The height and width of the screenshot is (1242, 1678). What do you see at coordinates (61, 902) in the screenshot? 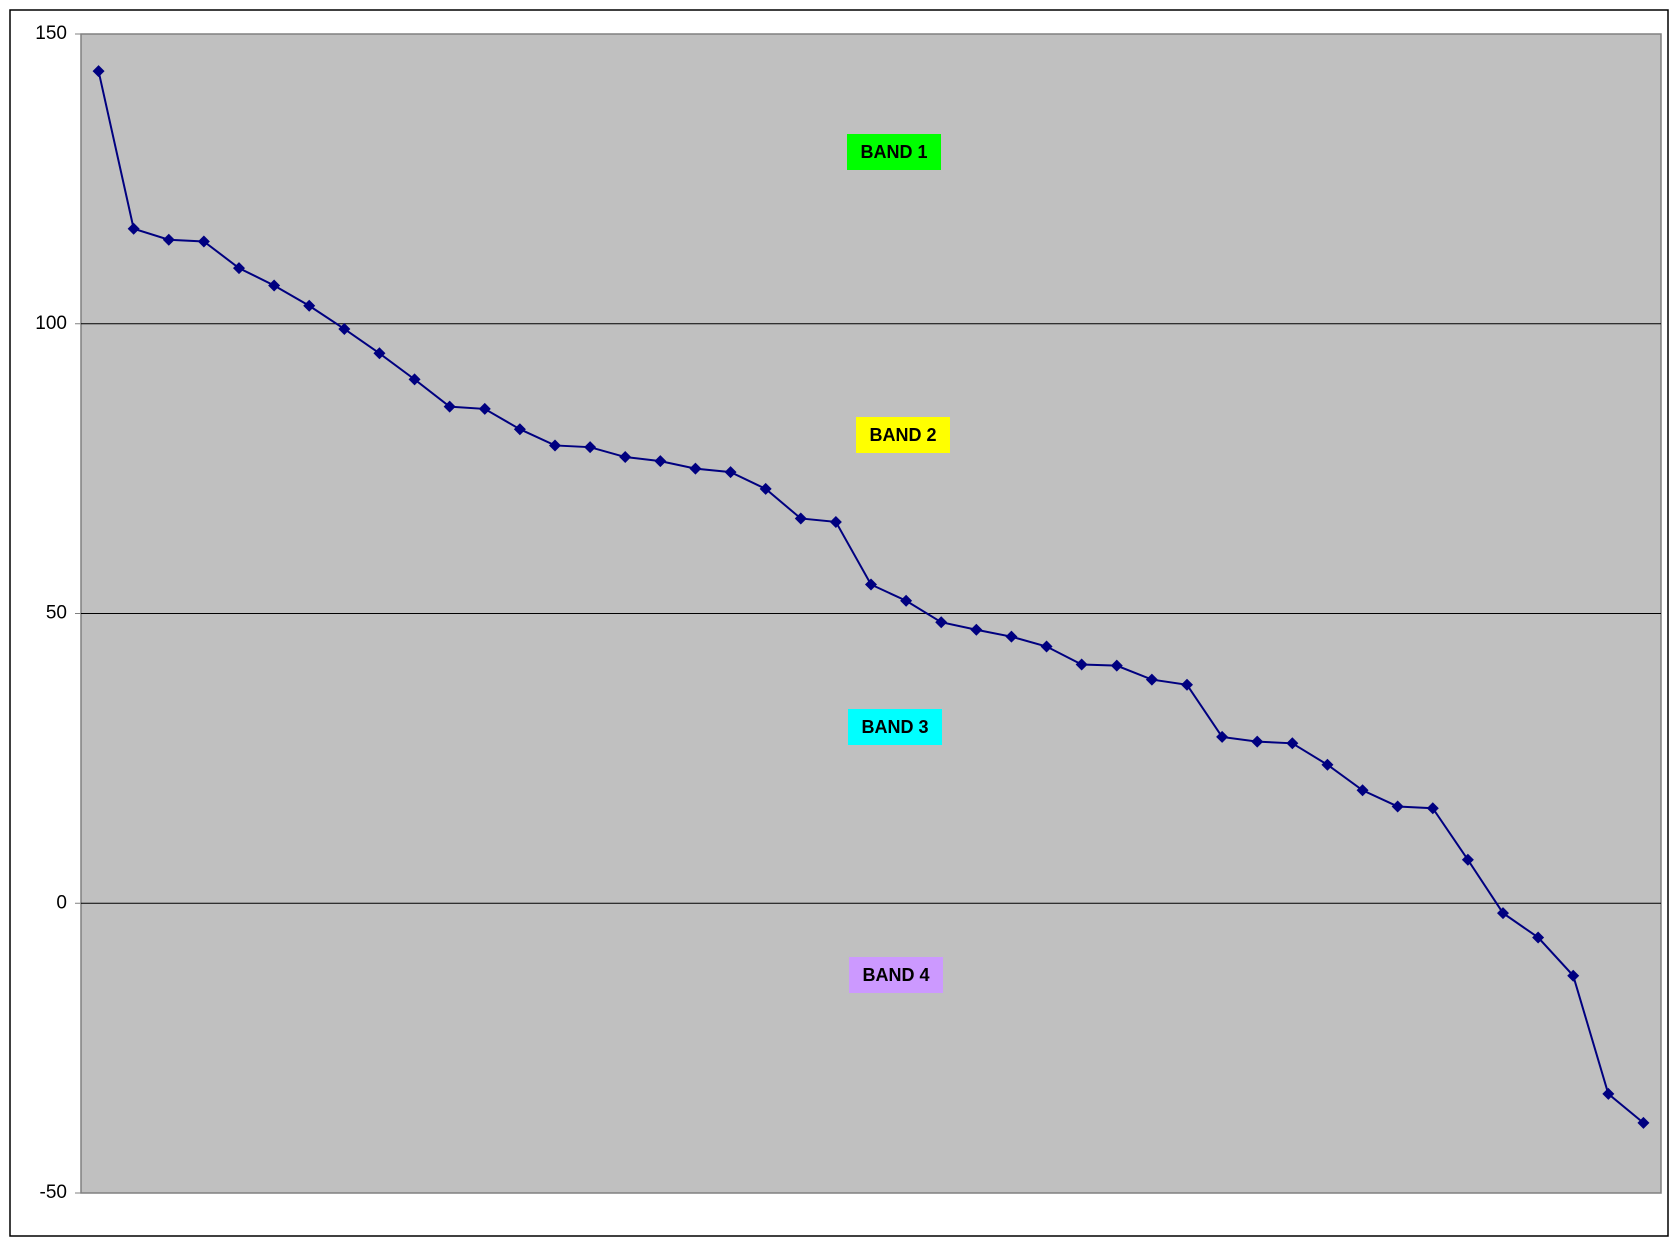
I see `y-tick-label: 0` at bounding box center [61, 902].